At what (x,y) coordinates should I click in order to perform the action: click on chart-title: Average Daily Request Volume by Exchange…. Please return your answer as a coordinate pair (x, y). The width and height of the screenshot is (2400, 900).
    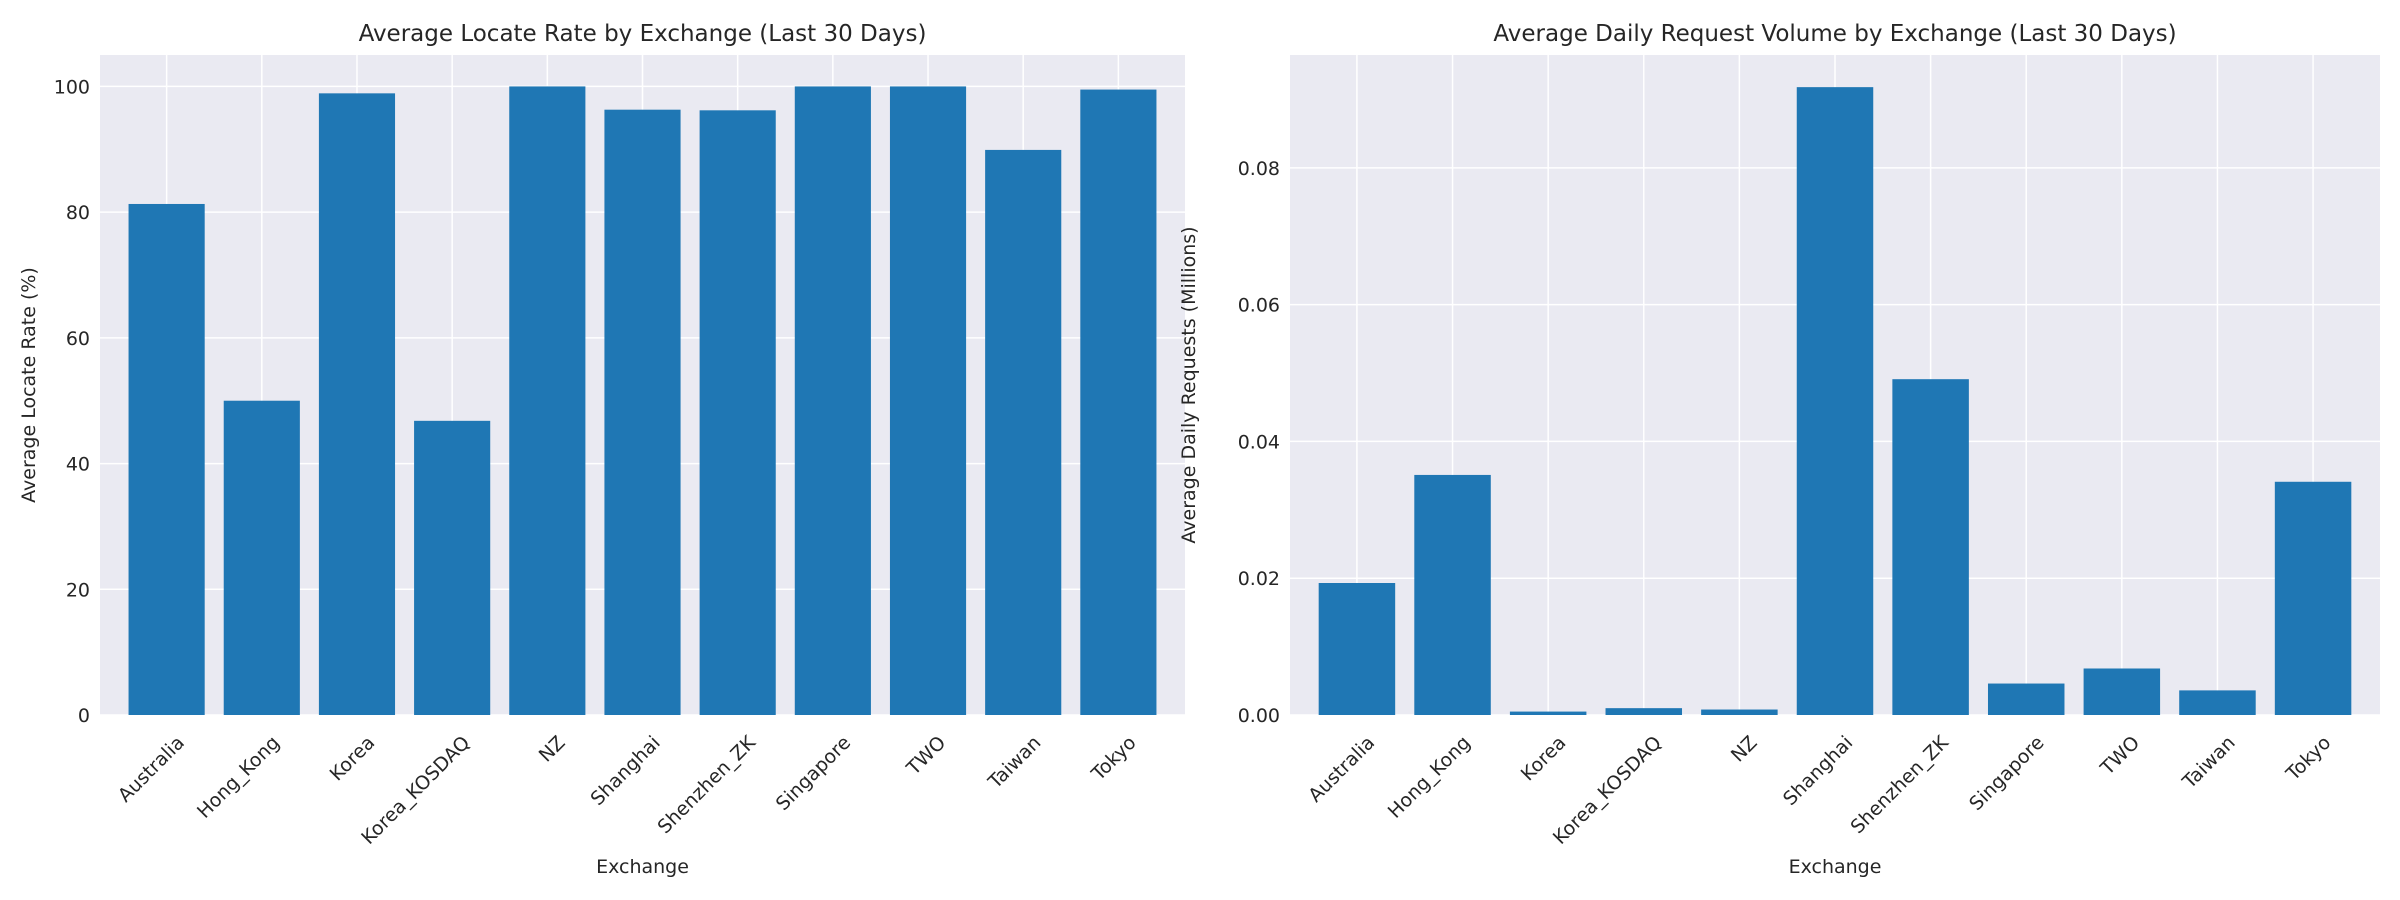
    Looking at the image, I should click on (1834, 34).